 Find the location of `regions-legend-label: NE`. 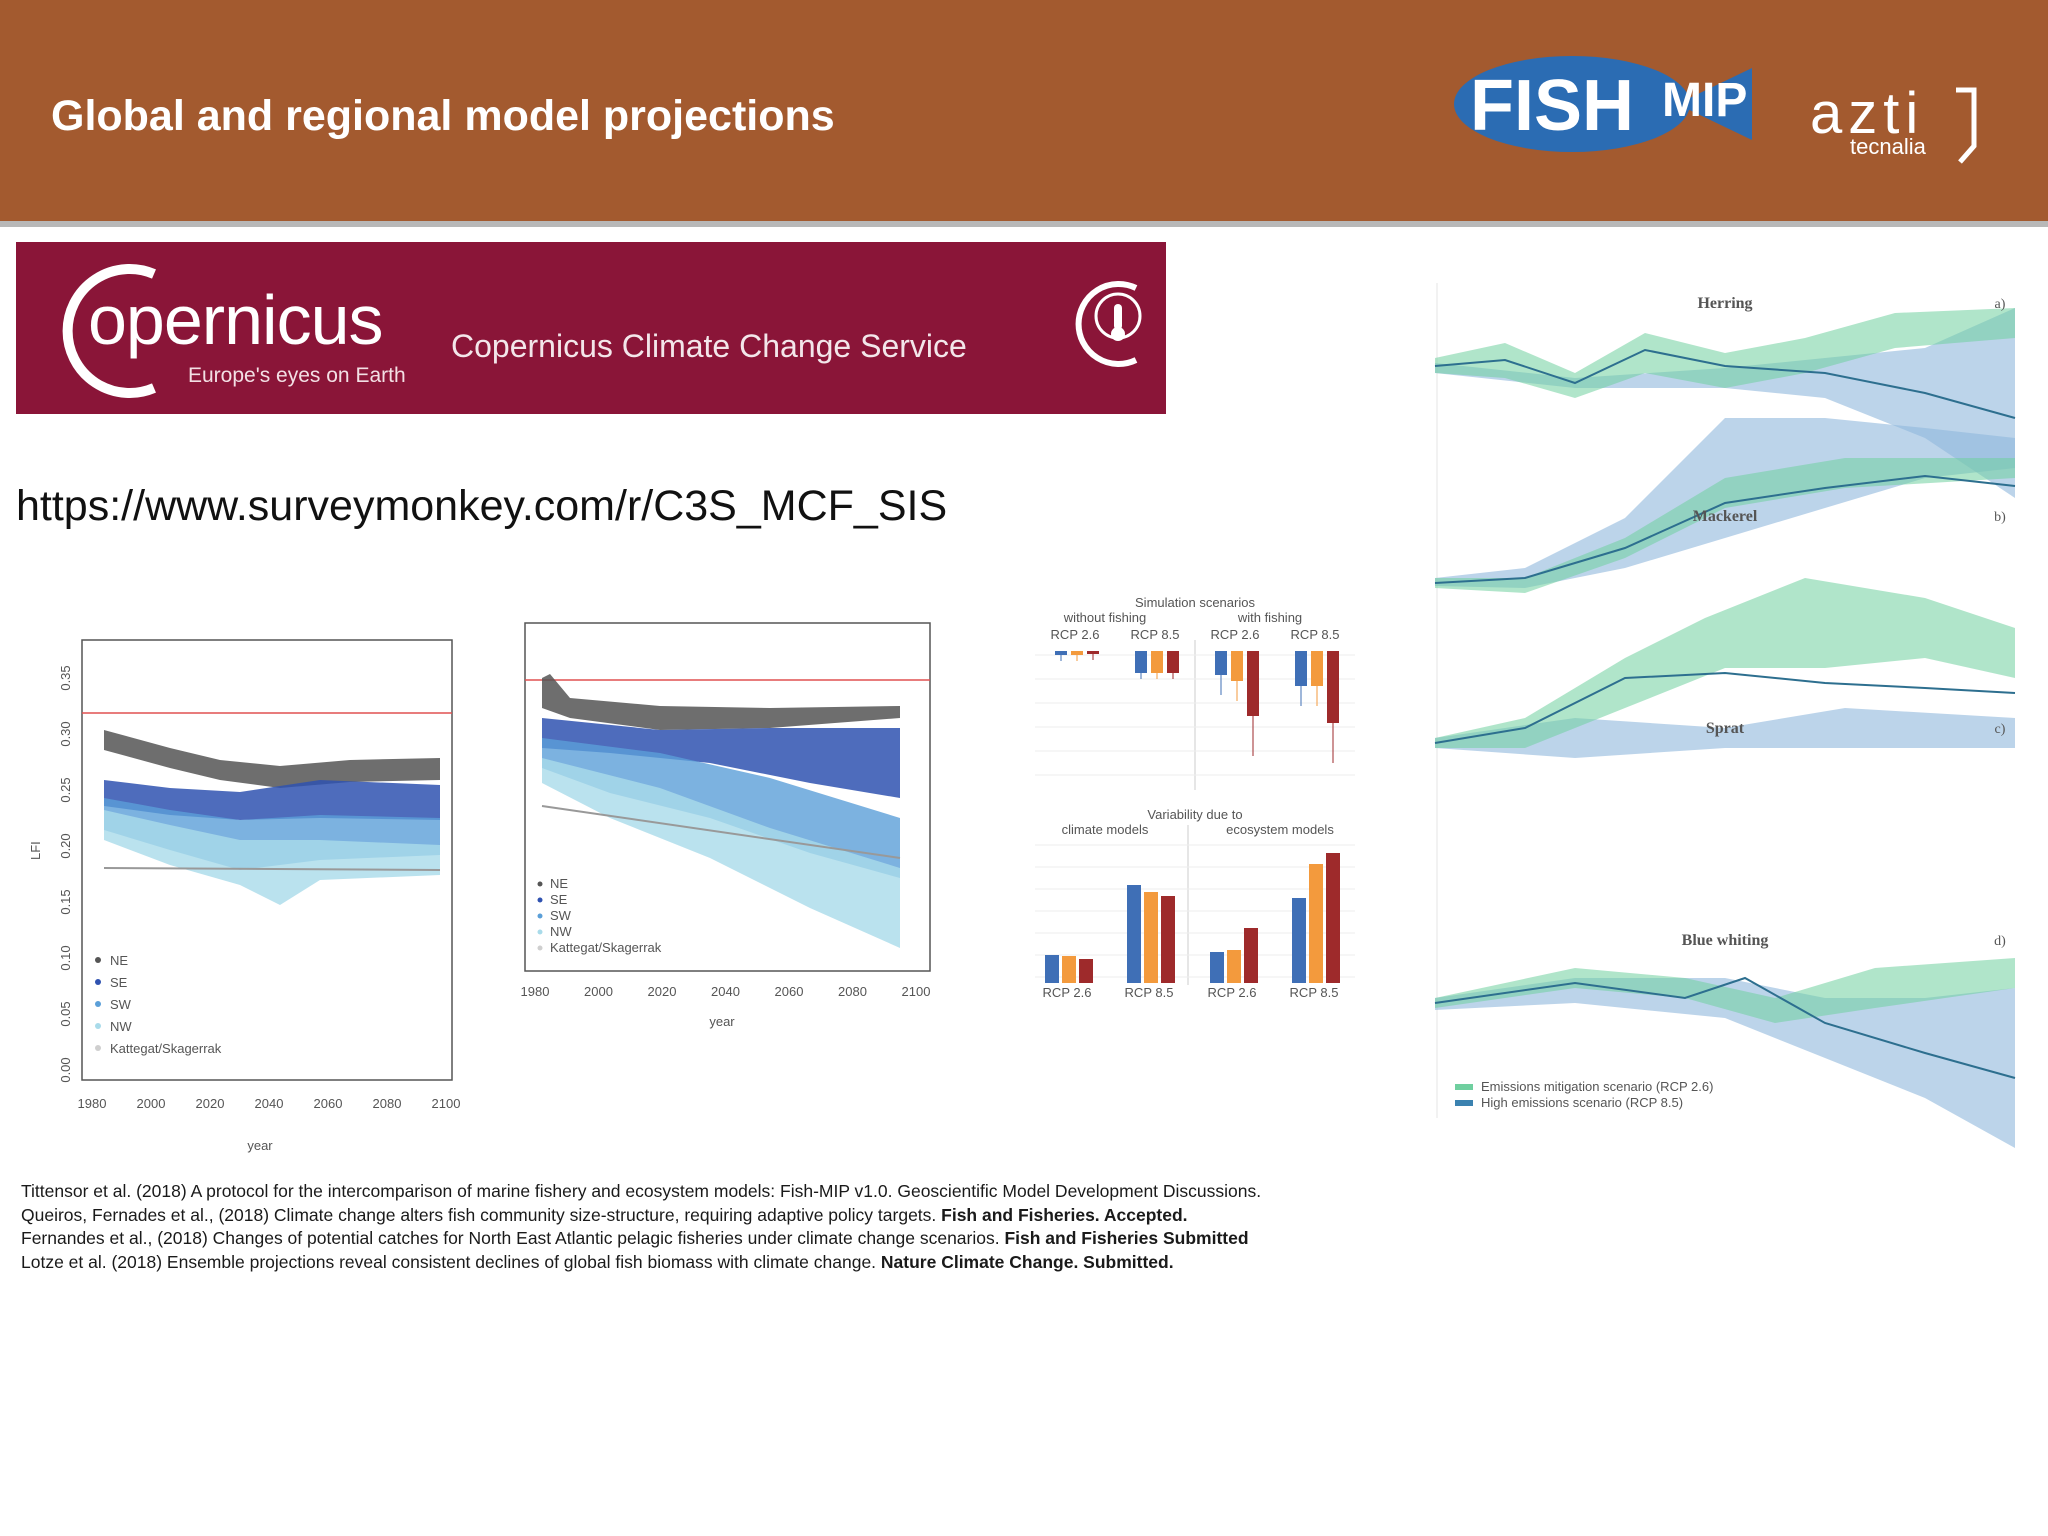

regions-legend-label: NE is located at coordinates (559, 883).